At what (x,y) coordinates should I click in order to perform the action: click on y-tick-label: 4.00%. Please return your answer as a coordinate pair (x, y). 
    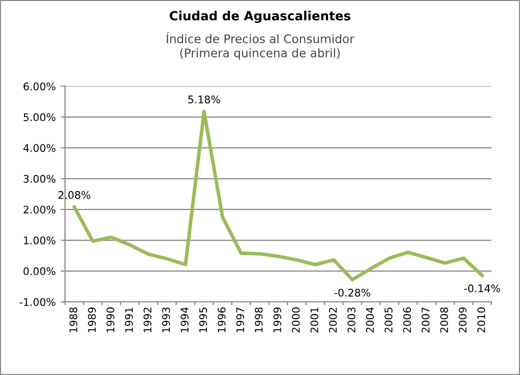
    Looking at the image, I should click on (39, 148).